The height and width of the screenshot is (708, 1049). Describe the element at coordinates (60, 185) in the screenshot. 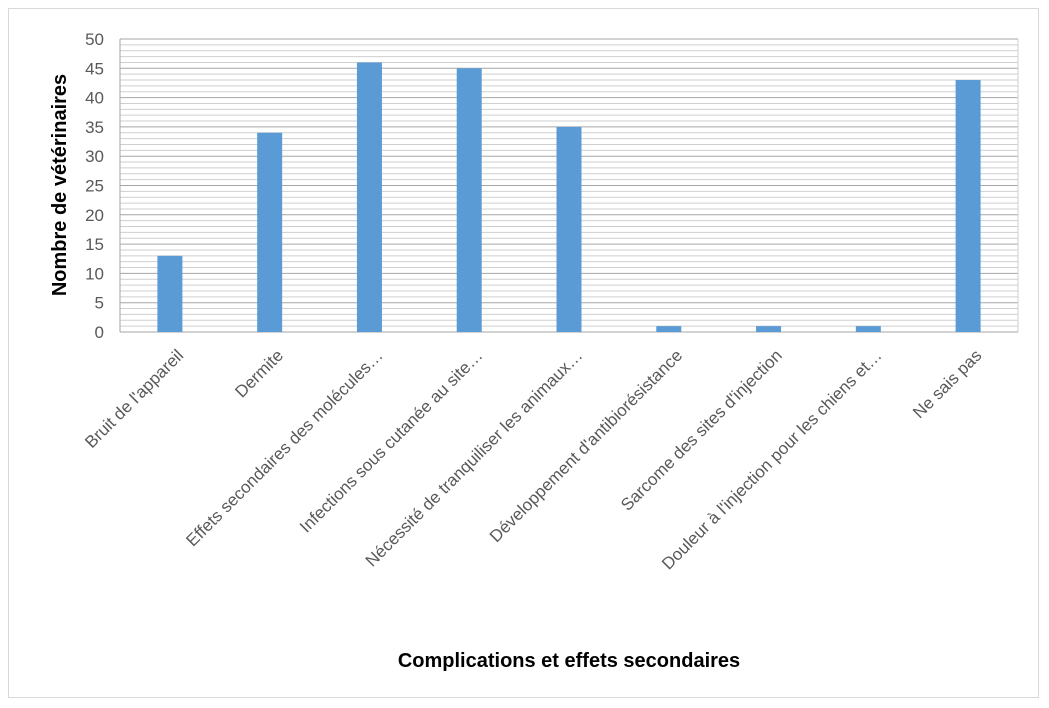

I see `y-axis-title: Nombre de vétérinaires` at that location.